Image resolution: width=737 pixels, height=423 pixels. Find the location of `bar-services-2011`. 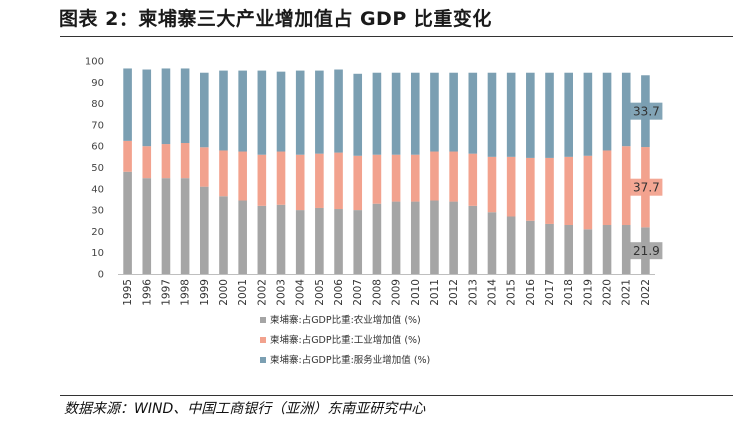

bar-services-2011 is located at coordinates (434, 112).